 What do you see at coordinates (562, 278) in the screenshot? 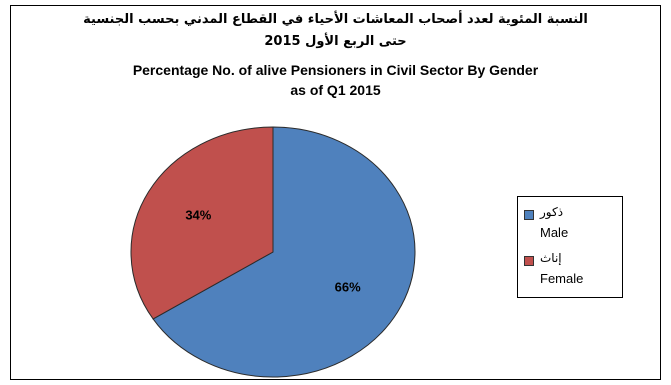
I see `legend-label-female-en: Female` at bounding box center [562, 278].